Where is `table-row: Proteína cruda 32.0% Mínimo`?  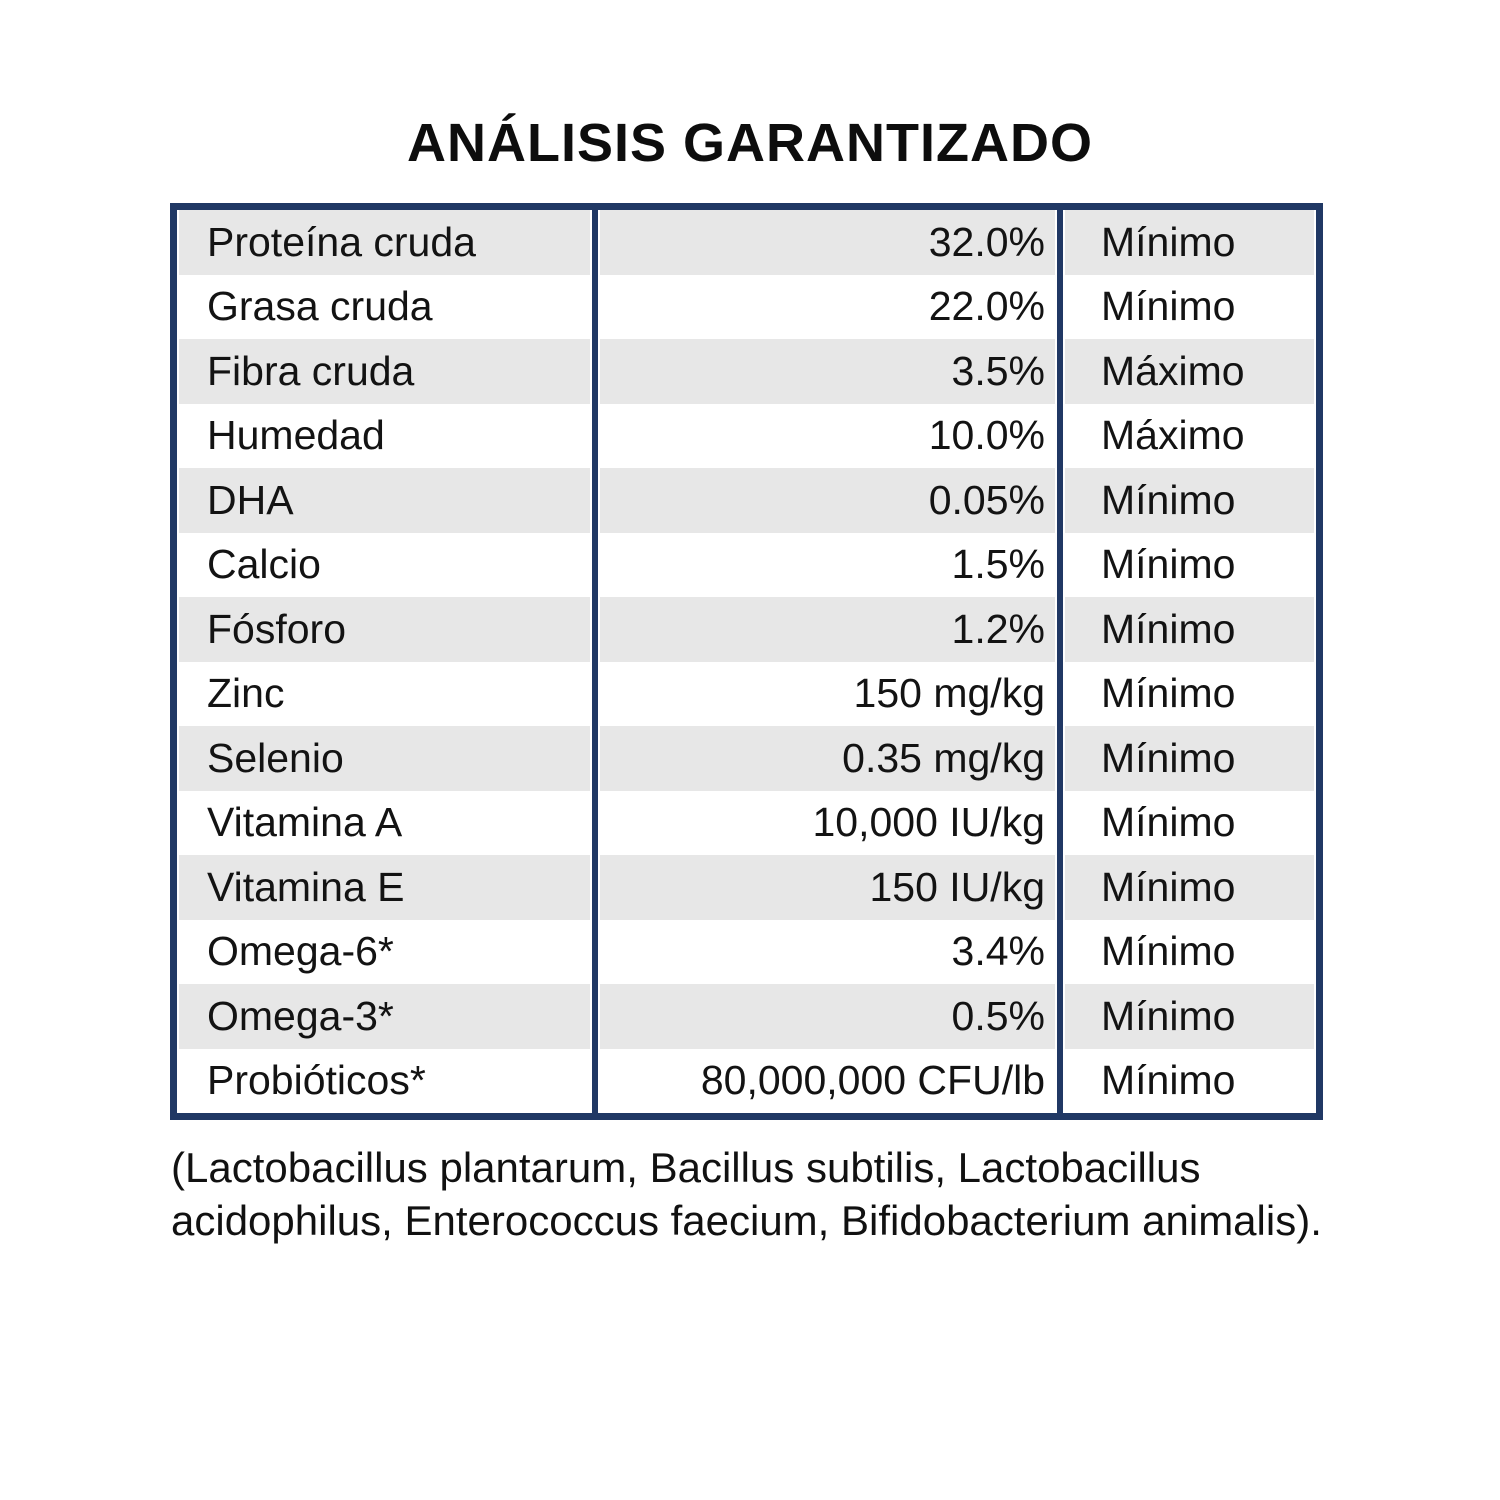 table-row: Proteína cruda 32.0% Mínimo is located at coordinates (746, 242).